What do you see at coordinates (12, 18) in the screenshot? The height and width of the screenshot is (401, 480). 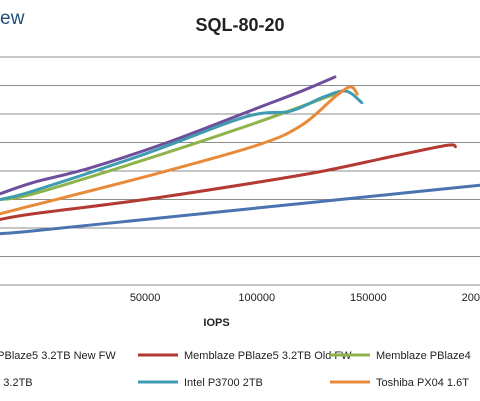 I see `header-fragment: ew` at bounding box center [12, 18].